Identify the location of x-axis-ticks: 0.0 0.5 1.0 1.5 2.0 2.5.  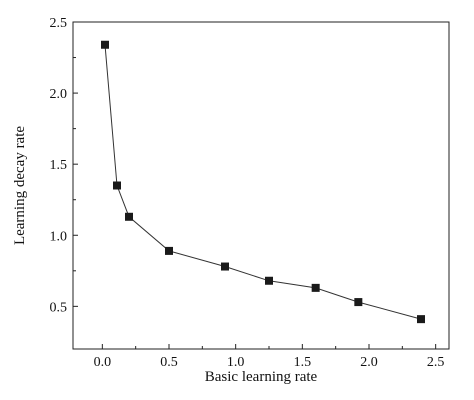
(269, 357).